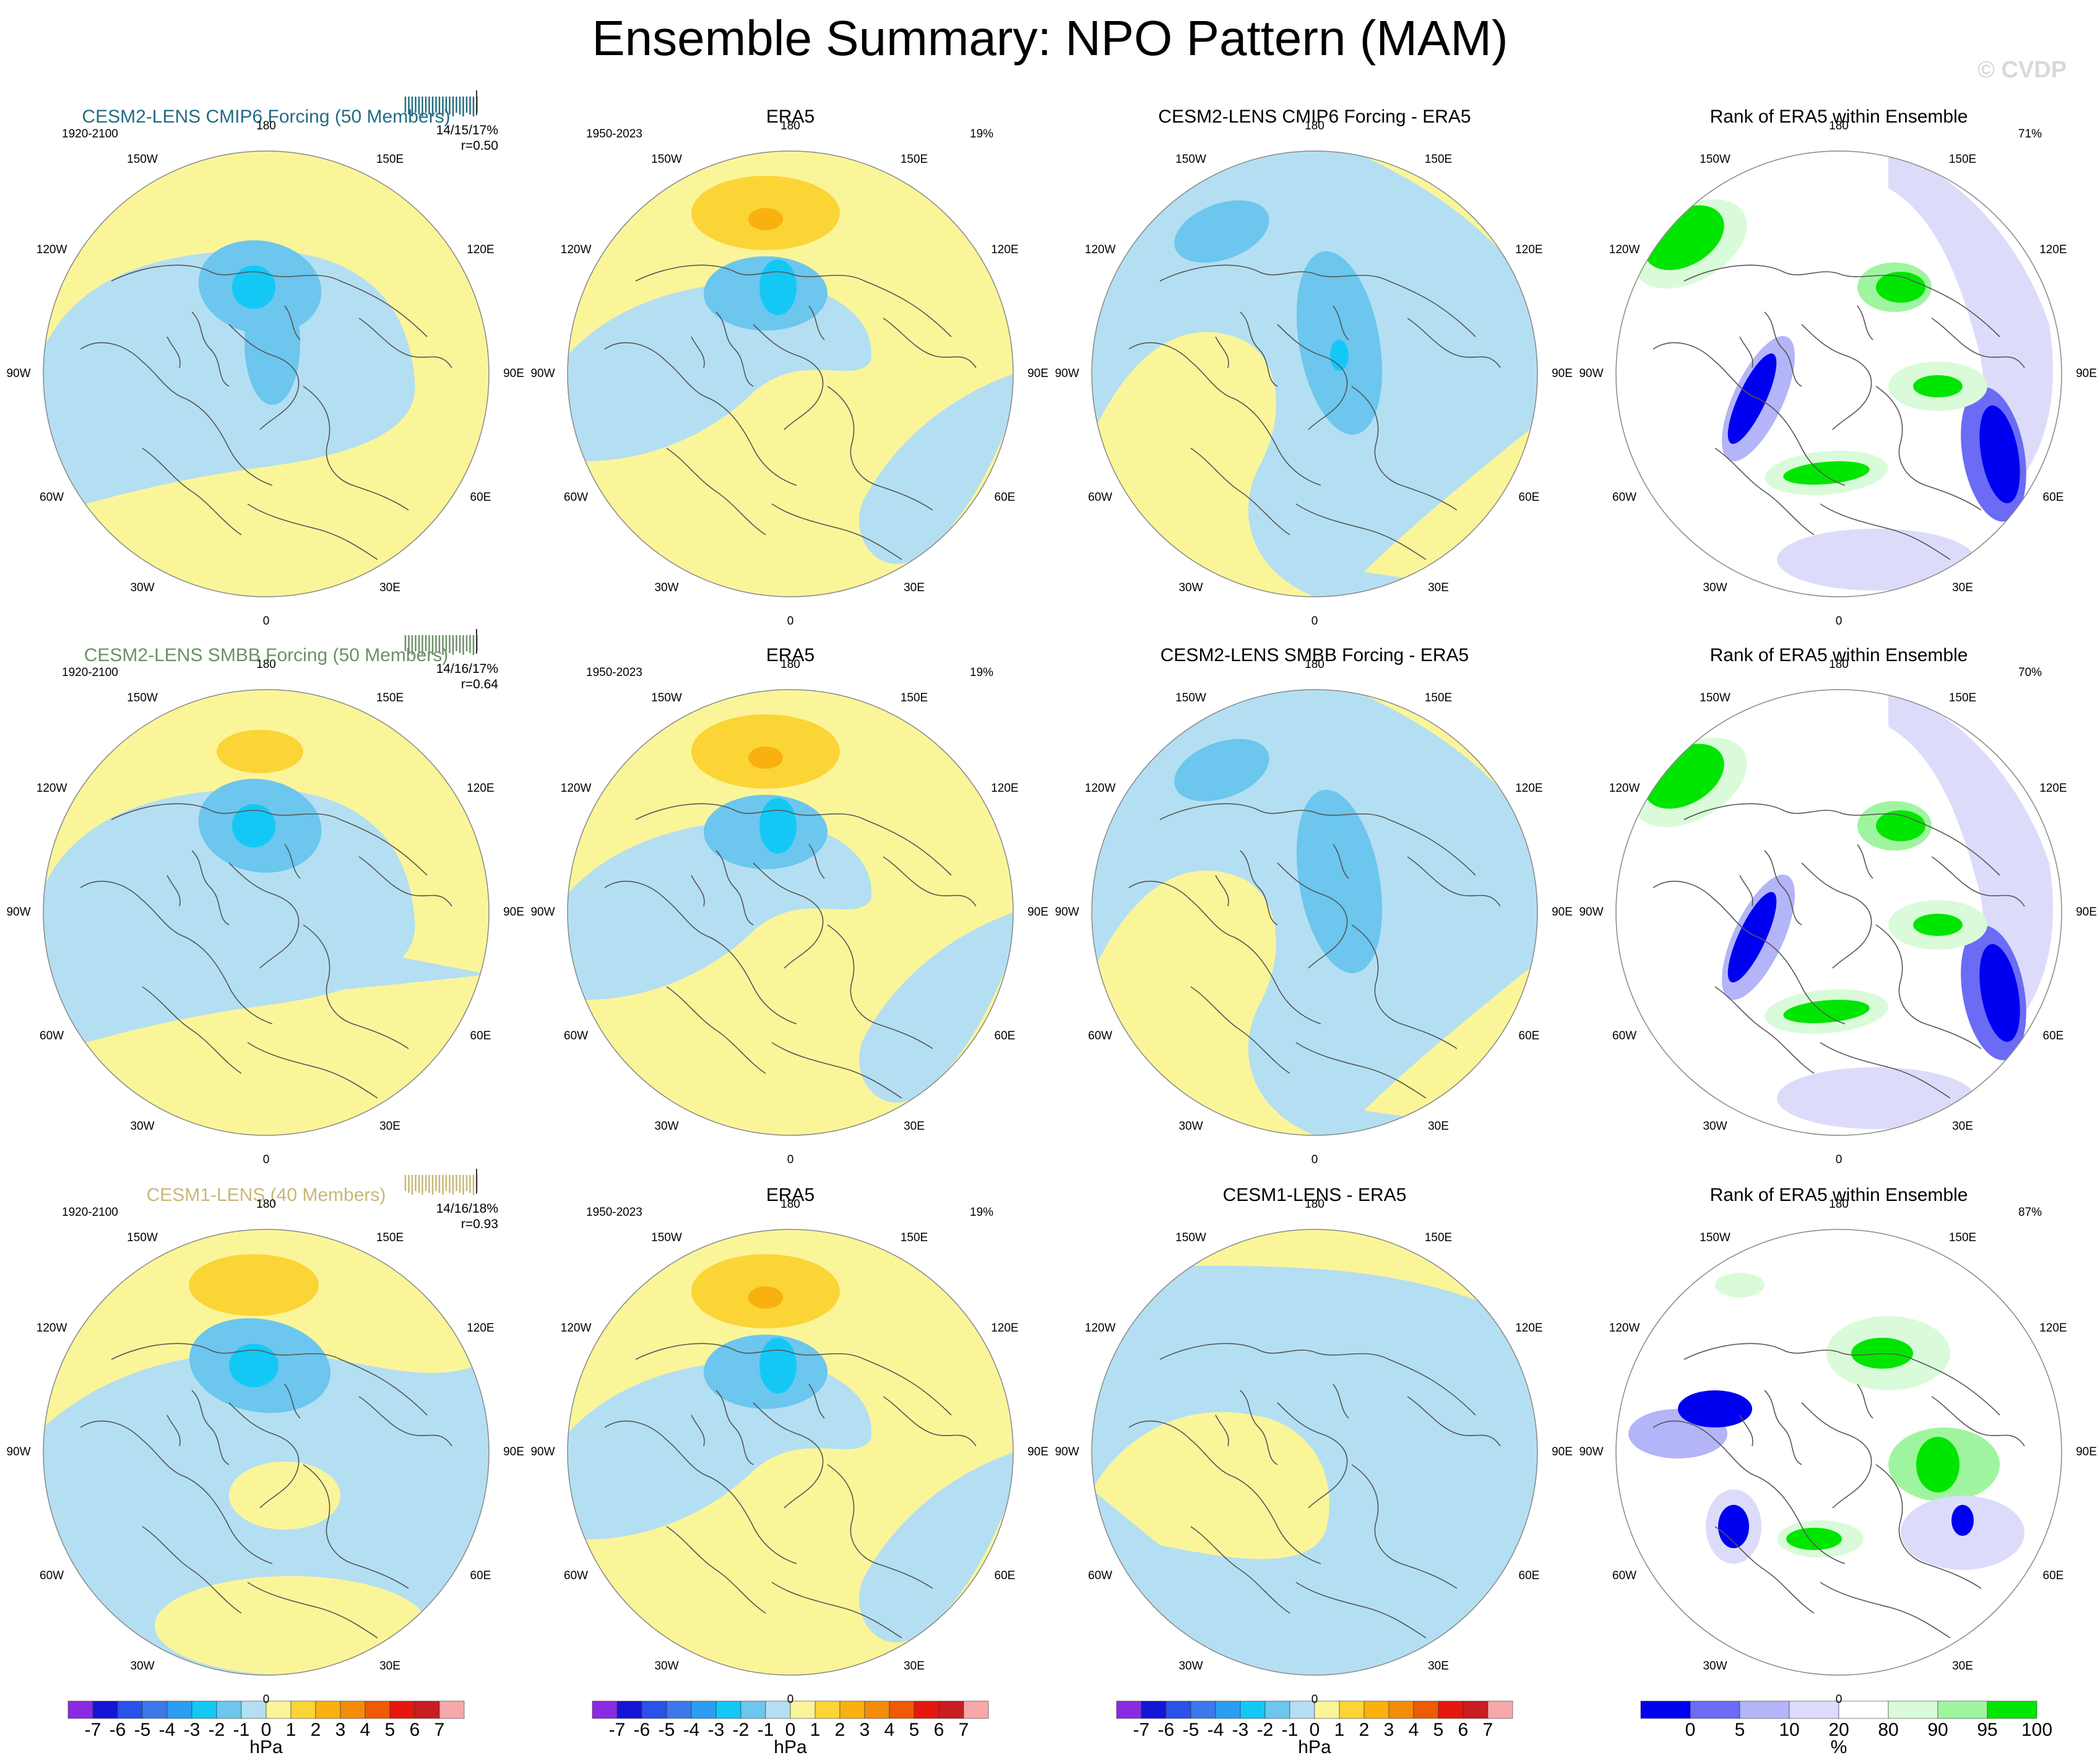 The image size is (2100, 1763). I want to click on longitude-label: 60W, so click(576, 1035).